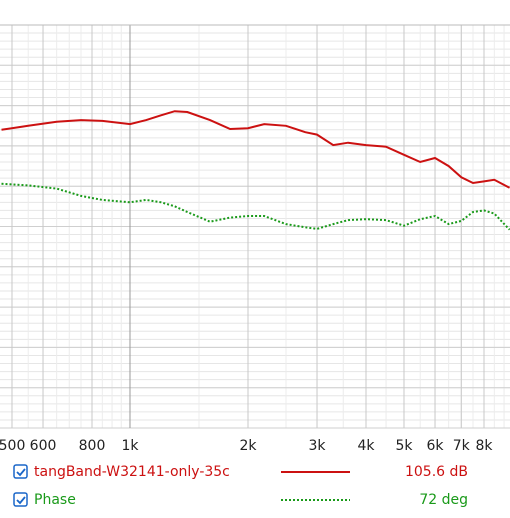 The width and height of the screenshot is (510, 518). What do you see at coordinates (484, 446) in the screenshot?
I see `x-tick-label: 8k` at bounding box center [484, 446].